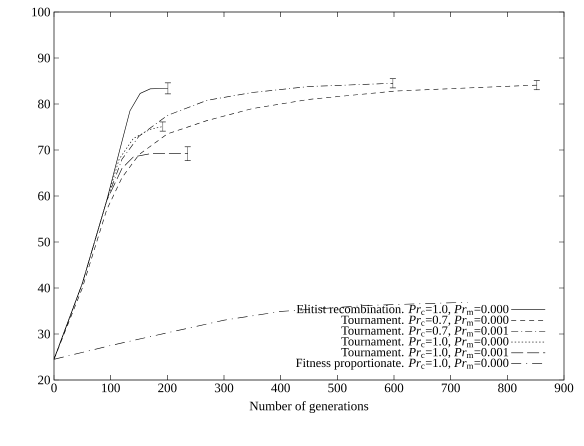  I want to click on y-tick-label: 50, so click(44, 242).